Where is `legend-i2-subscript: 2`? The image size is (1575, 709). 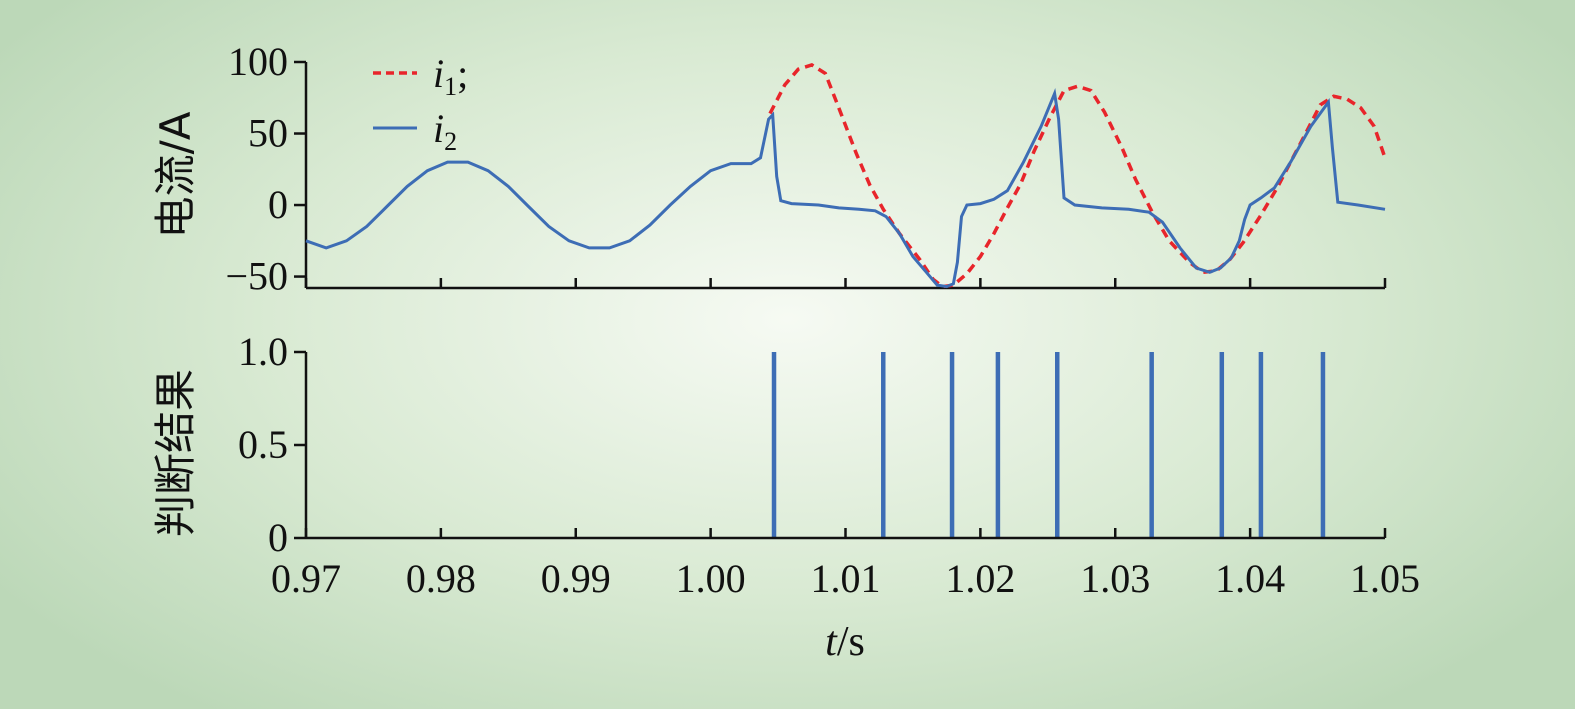 legend-i2-subscript: 2 is located at coordinates (450, 141).